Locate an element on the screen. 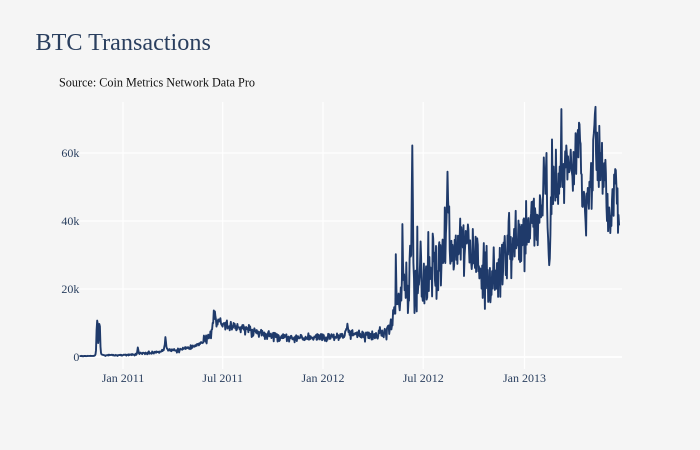  svg-text: Jul 2011 is located at coordinates (222, 378).